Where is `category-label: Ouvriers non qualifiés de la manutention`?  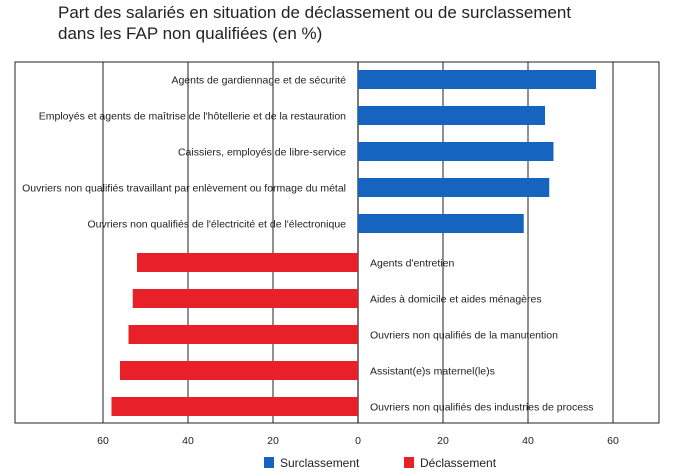 category-label: Ouvriers non qualifiés de la manutention is located at coordinates (464, 336).